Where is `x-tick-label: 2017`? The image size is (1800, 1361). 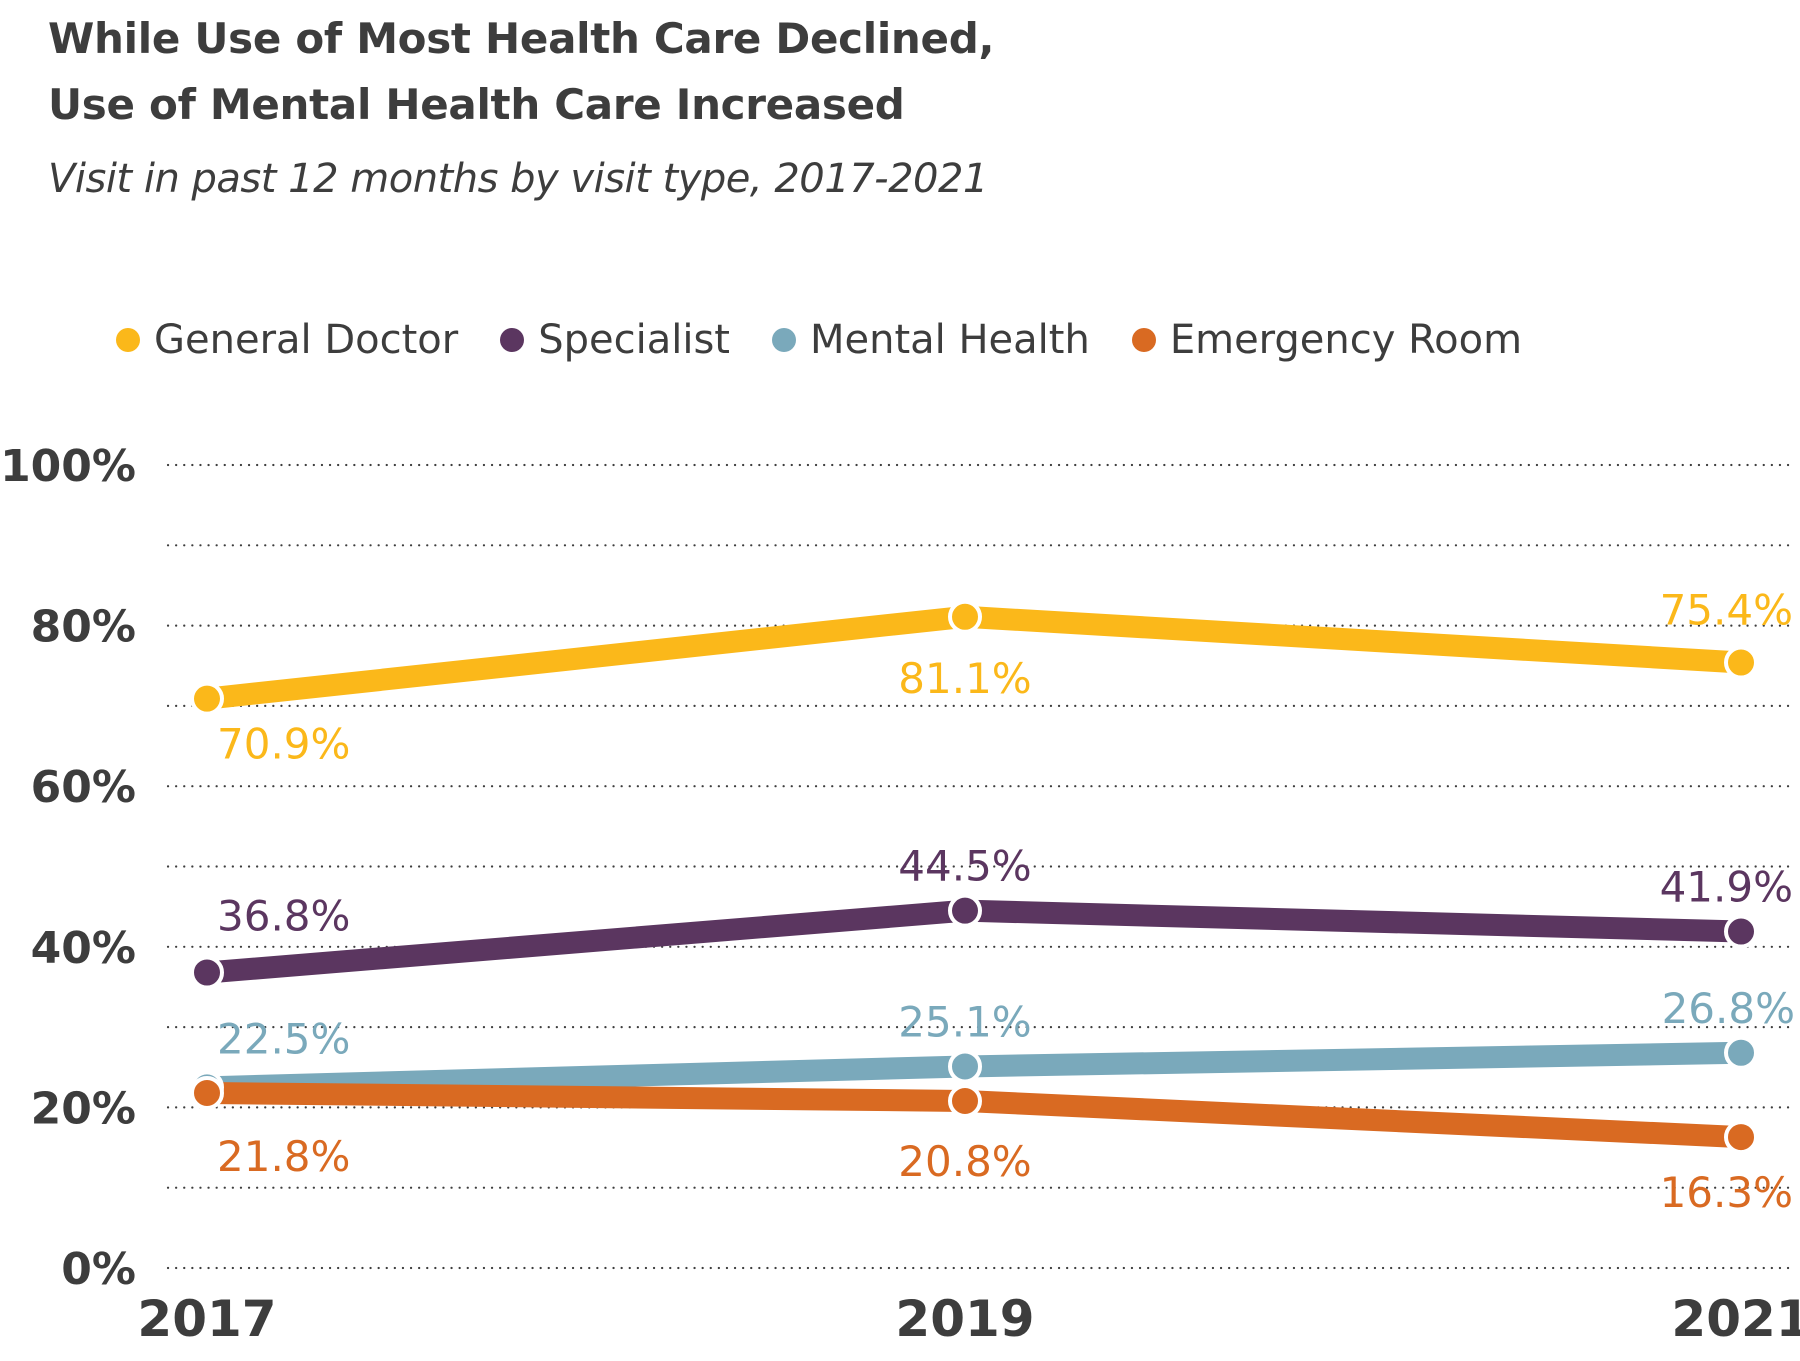 x-tick-label: 2017 is located at coordinates (206, 1319).